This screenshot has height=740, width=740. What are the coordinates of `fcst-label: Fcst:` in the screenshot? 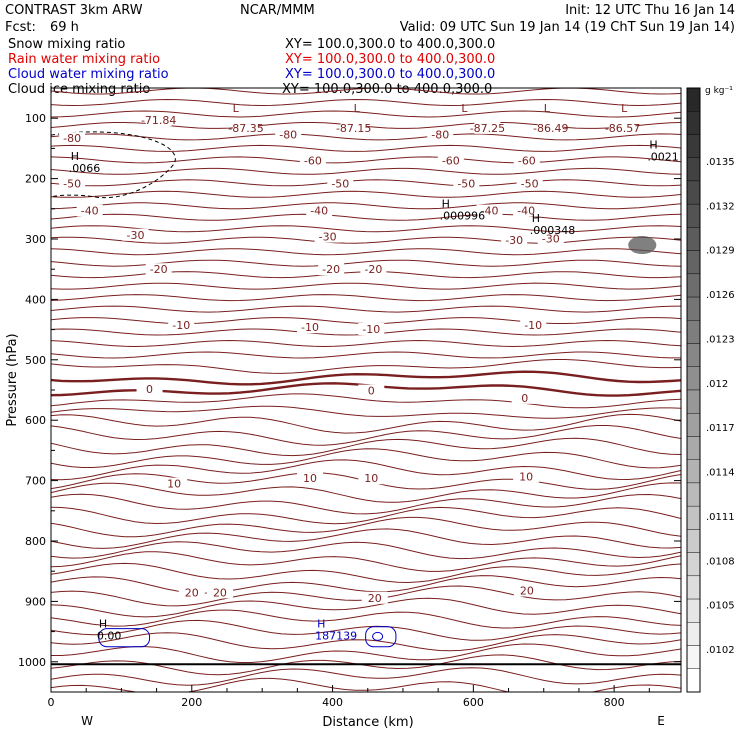 It's located at (20, 27).